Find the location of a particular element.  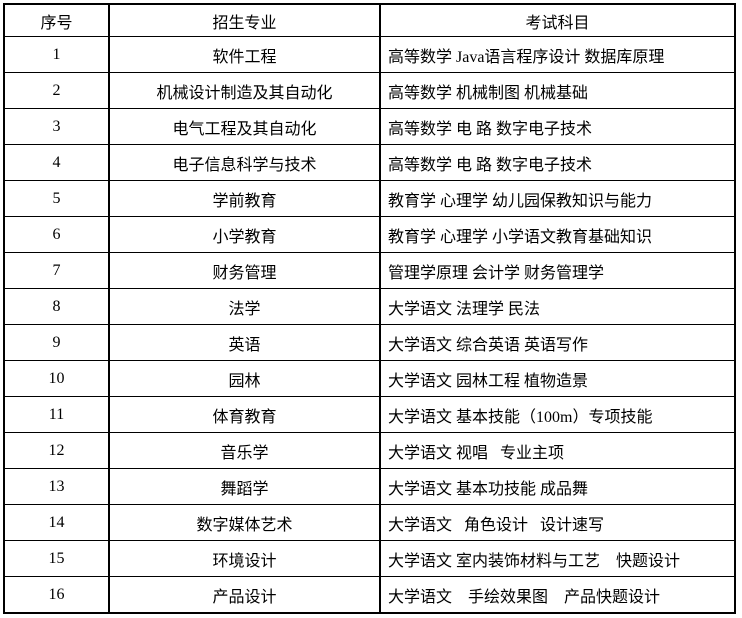

major-cell: 环境设计 is located at coordinates (244, 558).